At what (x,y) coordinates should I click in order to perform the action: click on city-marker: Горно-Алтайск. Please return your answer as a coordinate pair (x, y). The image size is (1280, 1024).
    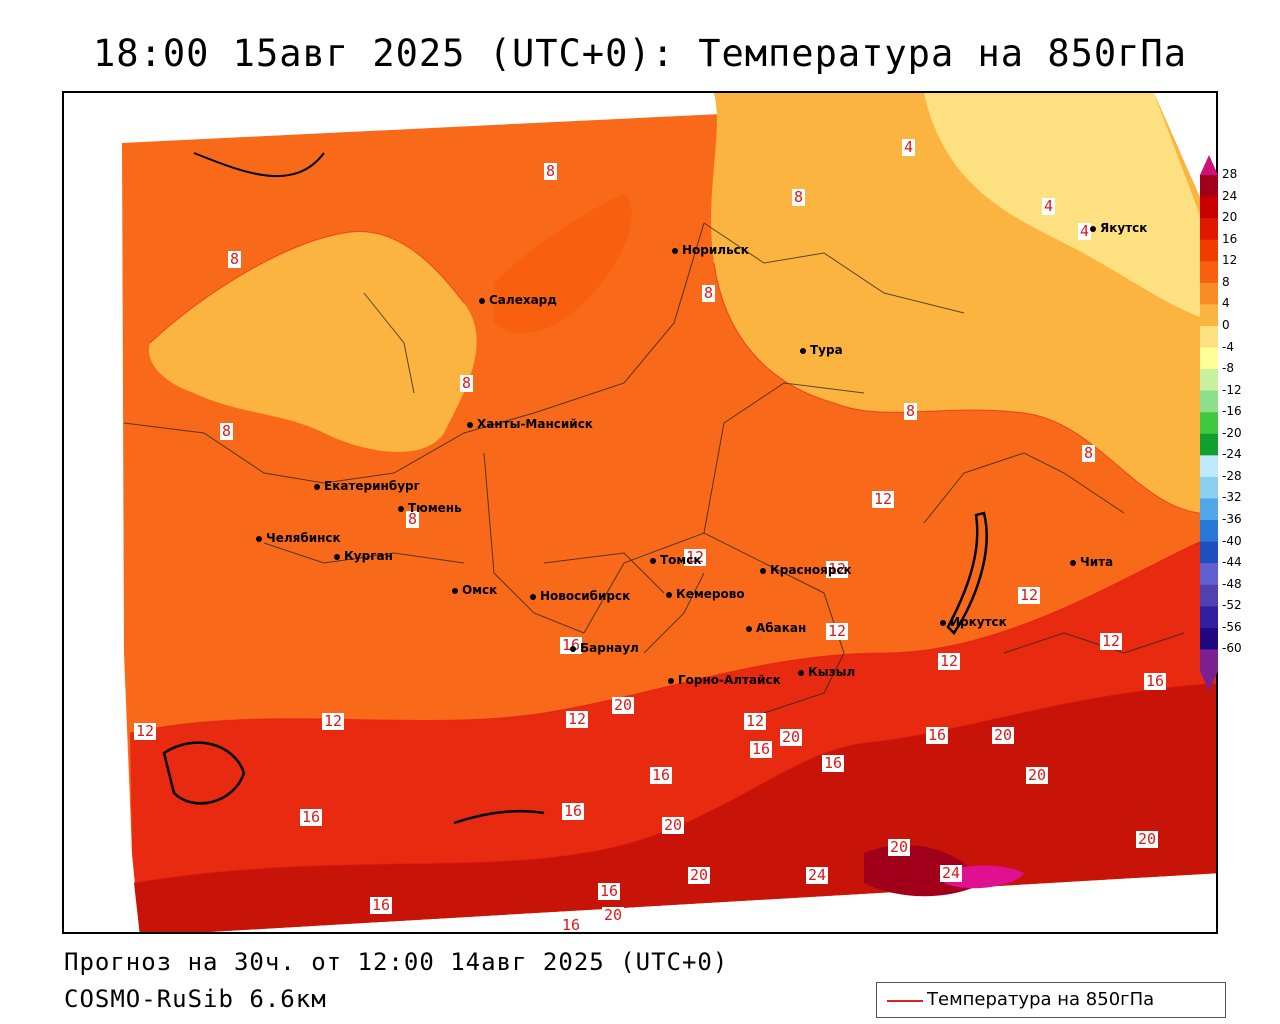
    Looking at the image, I should click on (724, 680).